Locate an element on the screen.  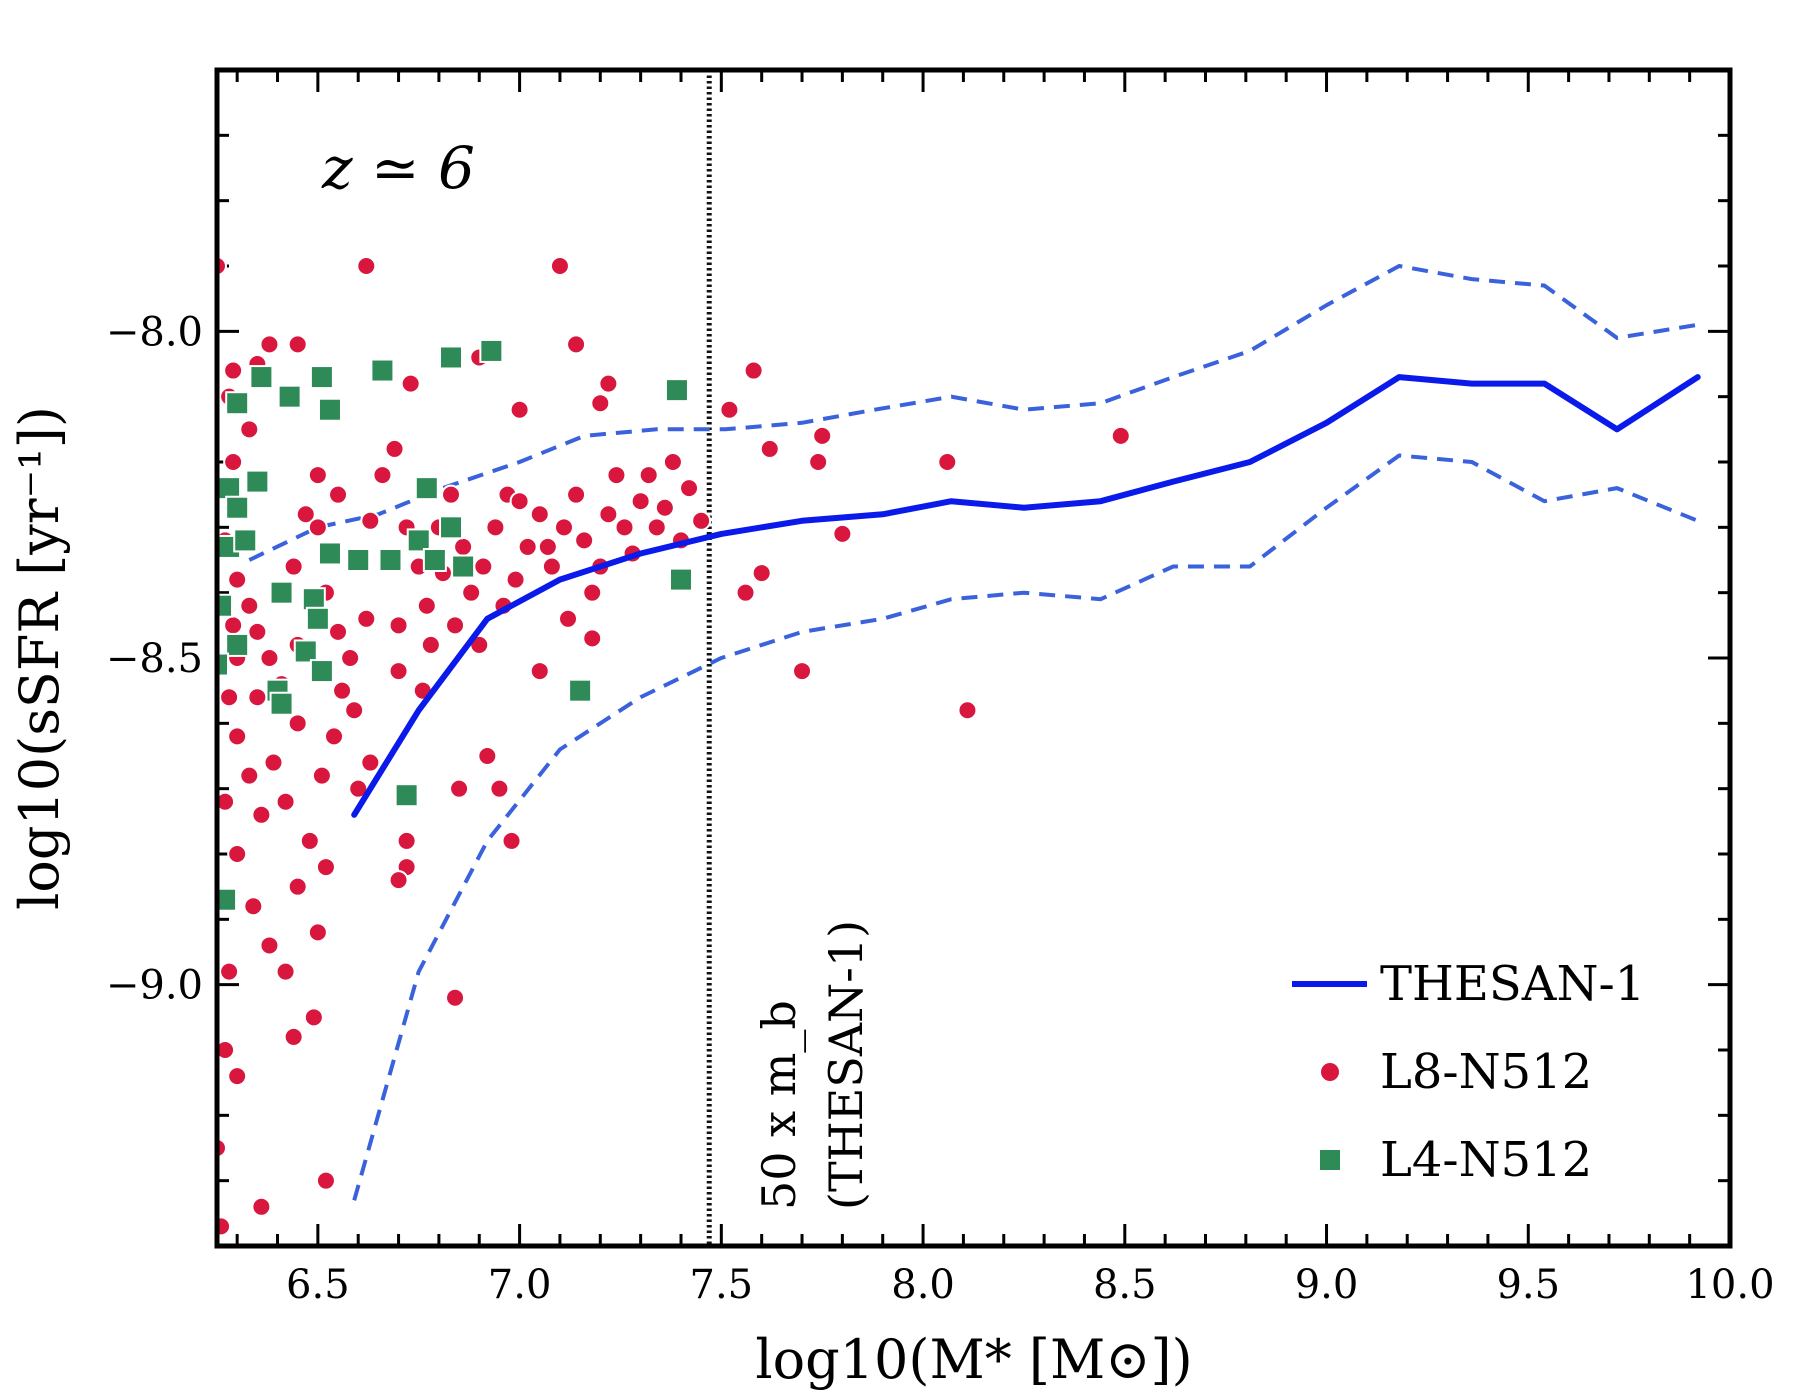
vline-label-line2: (THESAN-1) is located at coordinates (846, 1065).